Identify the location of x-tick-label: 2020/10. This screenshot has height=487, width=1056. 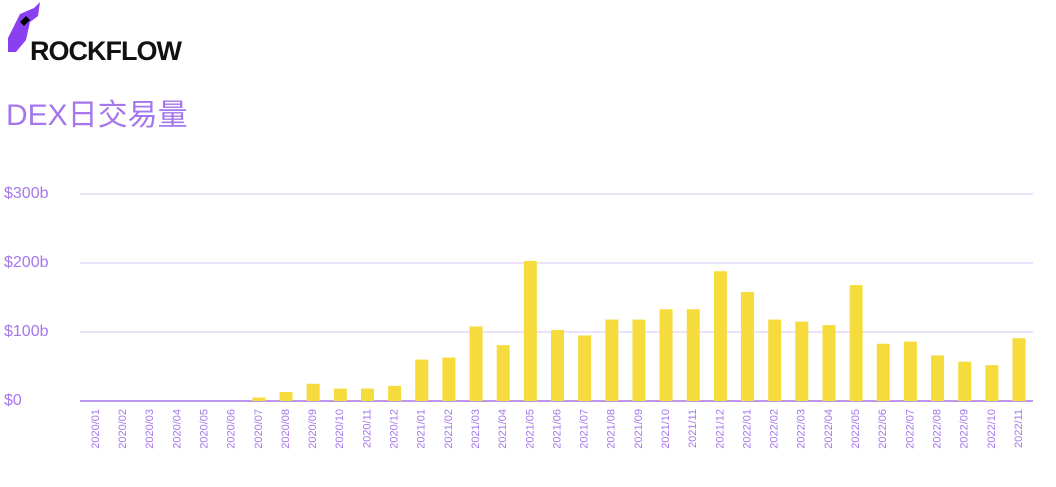
(340, 429).